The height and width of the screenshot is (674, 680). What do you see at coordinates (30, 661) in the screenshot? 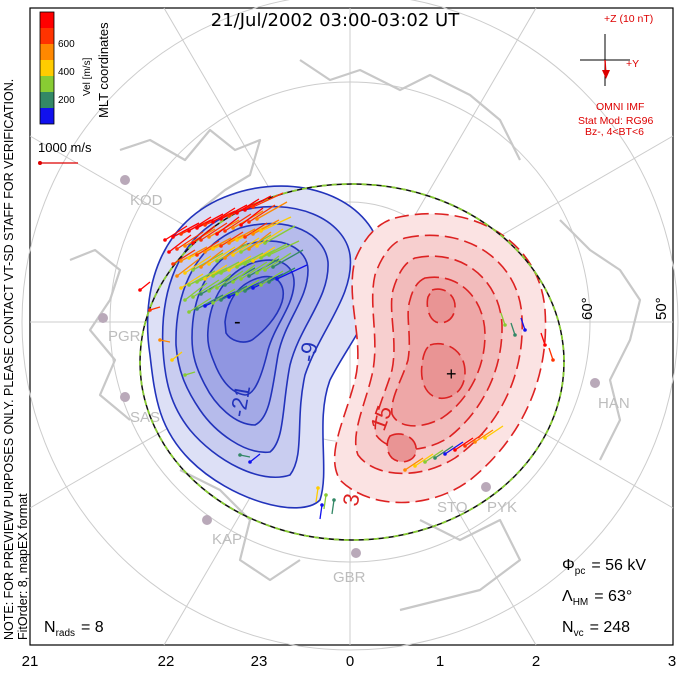
I see `mlt-tick-label: 21` at bounding box center [30, 661].